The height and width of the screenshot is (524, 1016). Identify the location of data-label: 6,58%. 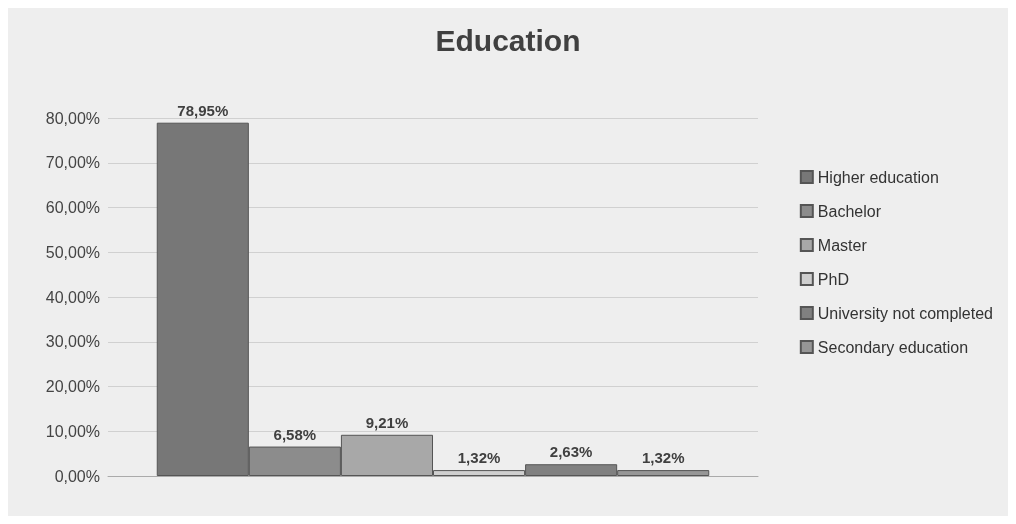
(295, 434).